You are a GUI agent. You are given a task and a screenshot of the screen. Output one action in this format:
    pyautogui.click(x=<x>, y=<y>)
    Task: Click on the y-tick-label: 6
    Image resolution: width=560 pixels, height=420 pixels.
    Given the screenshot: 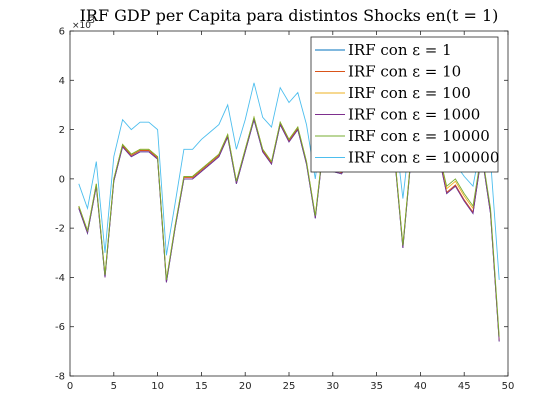 What is the action you would take?
    pyautogui.click(x=62, y=32)
    